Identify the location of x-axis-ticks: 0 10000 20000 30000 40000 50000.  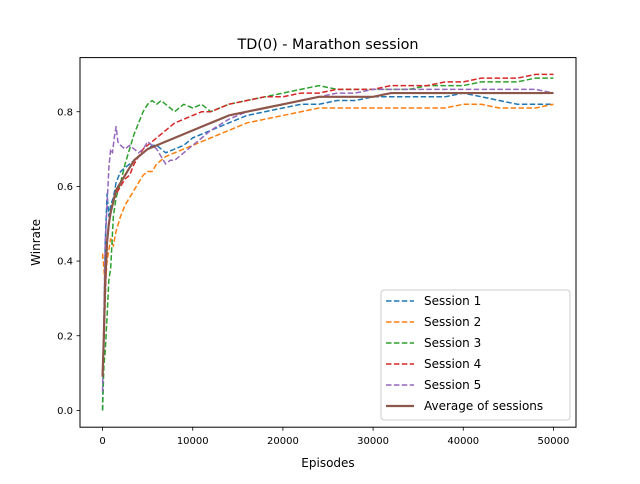
(334, 437).